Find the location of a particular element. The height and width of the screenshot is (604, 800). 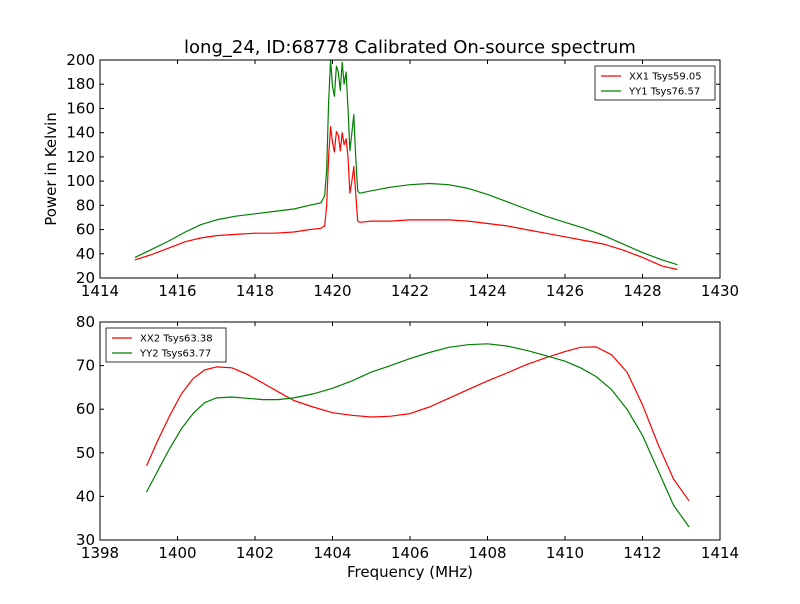

x-tick-label: 1422 is located at coordinates (410, 291).